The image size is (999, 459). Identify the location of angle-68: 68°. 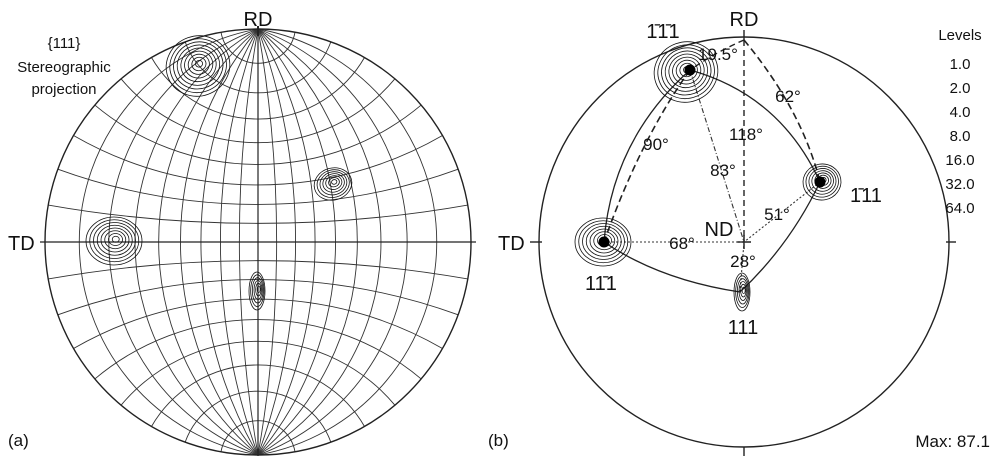
(682, 243).